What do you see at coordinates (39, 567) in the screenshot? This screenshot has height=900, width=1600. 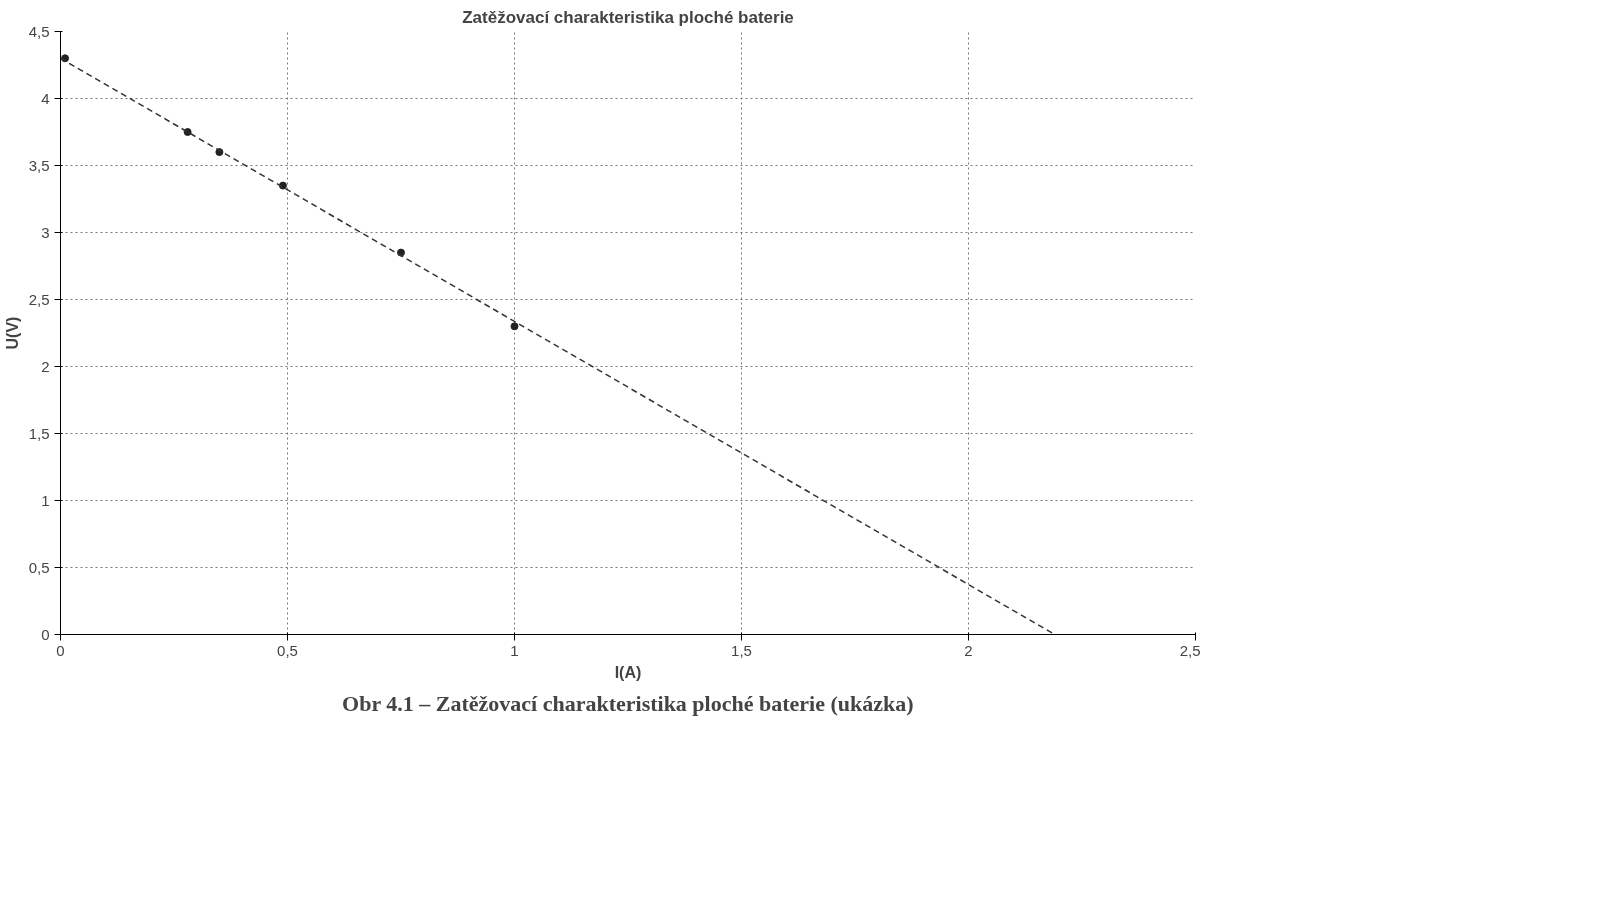 I see `y-tick-label: 0,5` at bounding box center [39, 567].